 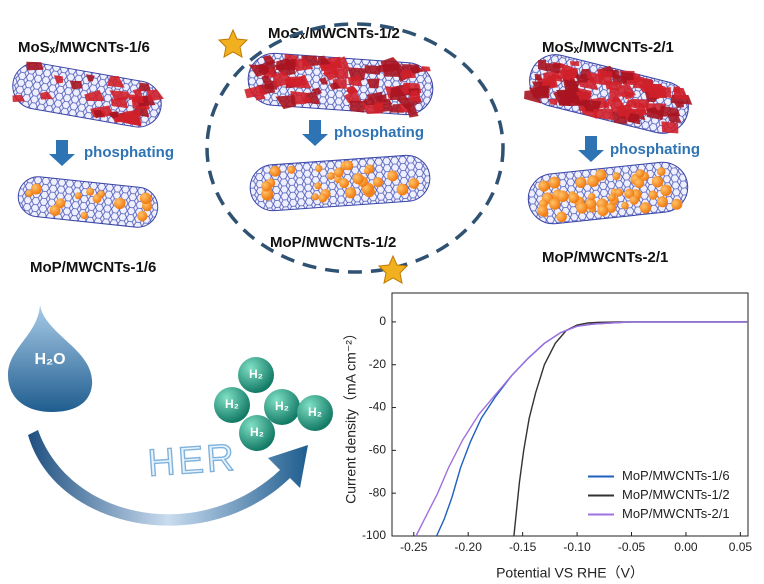 I want to click on label: MoSₓ/MWCNTs-1/2, so click(x=334, y=33).